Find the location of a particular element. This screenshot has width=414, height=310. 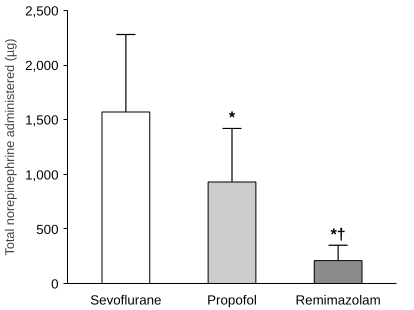

x-tick-label: Sevoflurane is located at coordinates (126, 300).